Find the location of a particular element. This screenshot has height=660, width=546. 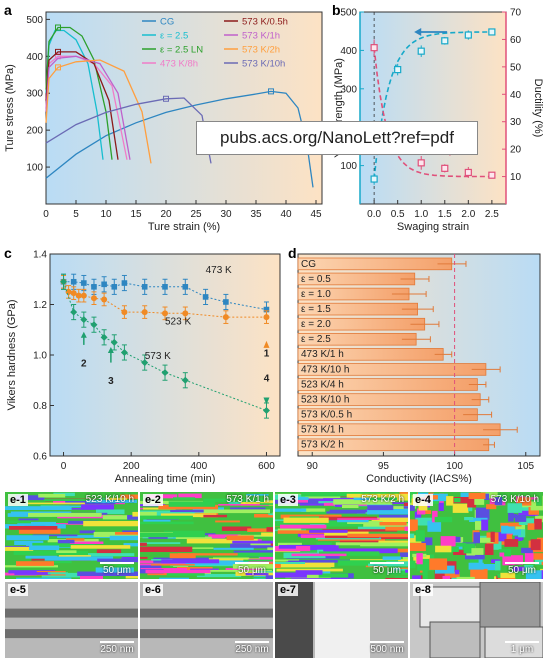

category-label: 573 K/0.5 h is located at coordinates (326, 415).